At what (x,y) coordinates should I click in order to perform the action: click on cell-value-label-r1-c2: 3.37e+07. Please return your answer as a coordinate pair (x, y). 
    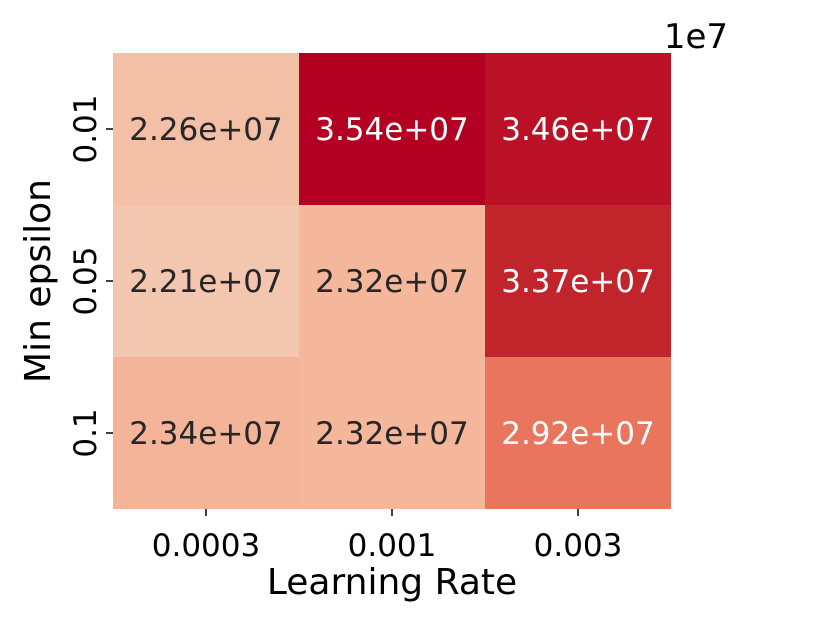
    Looking at the image, I should click on (578, 282).